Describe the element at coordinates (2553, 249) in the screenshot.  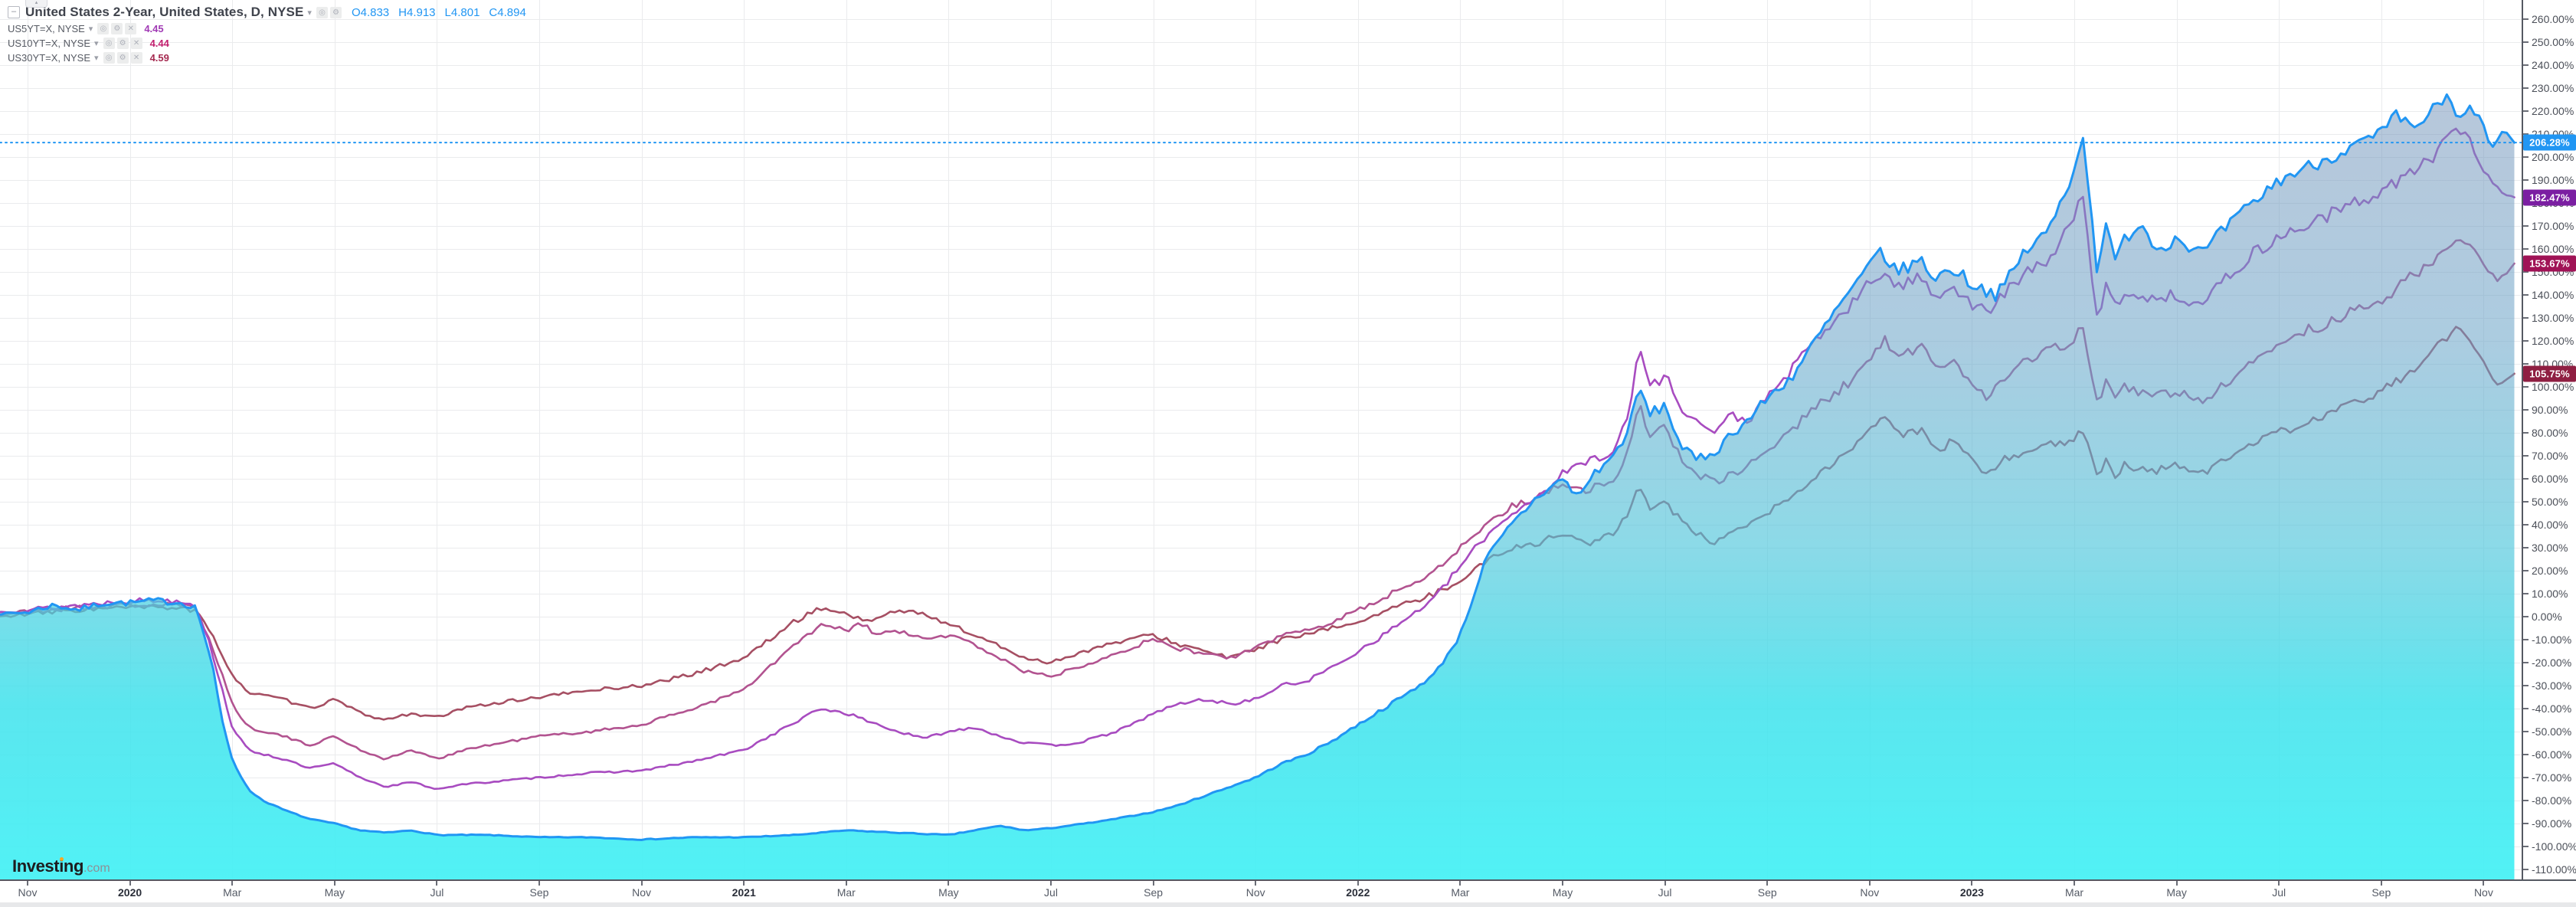
I see `price-tick-label: 160.00%` at that location.